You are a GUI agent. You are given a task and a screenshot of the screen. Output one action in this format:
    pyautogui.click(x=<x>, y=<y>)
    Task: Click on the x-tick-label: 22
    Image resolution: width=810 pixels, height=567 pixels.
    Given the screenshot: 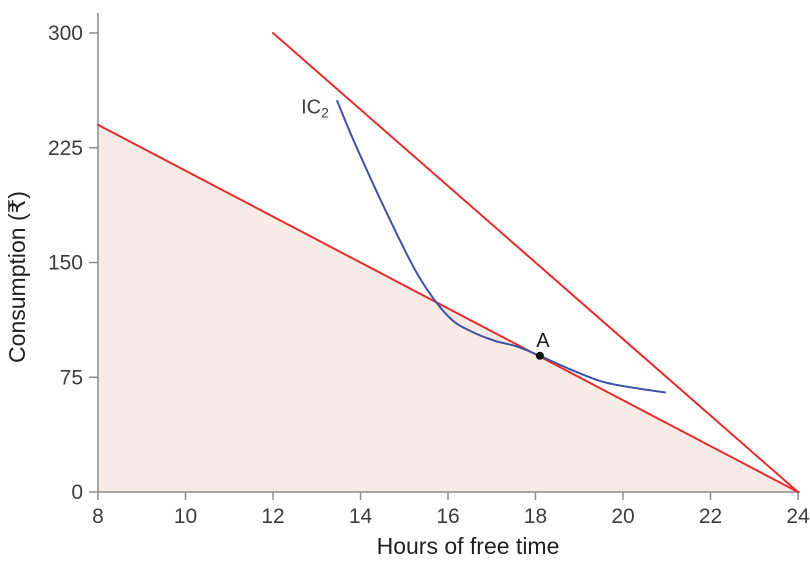 What is the action you would take?
    pyautogui.click(x=710, y=516)
    